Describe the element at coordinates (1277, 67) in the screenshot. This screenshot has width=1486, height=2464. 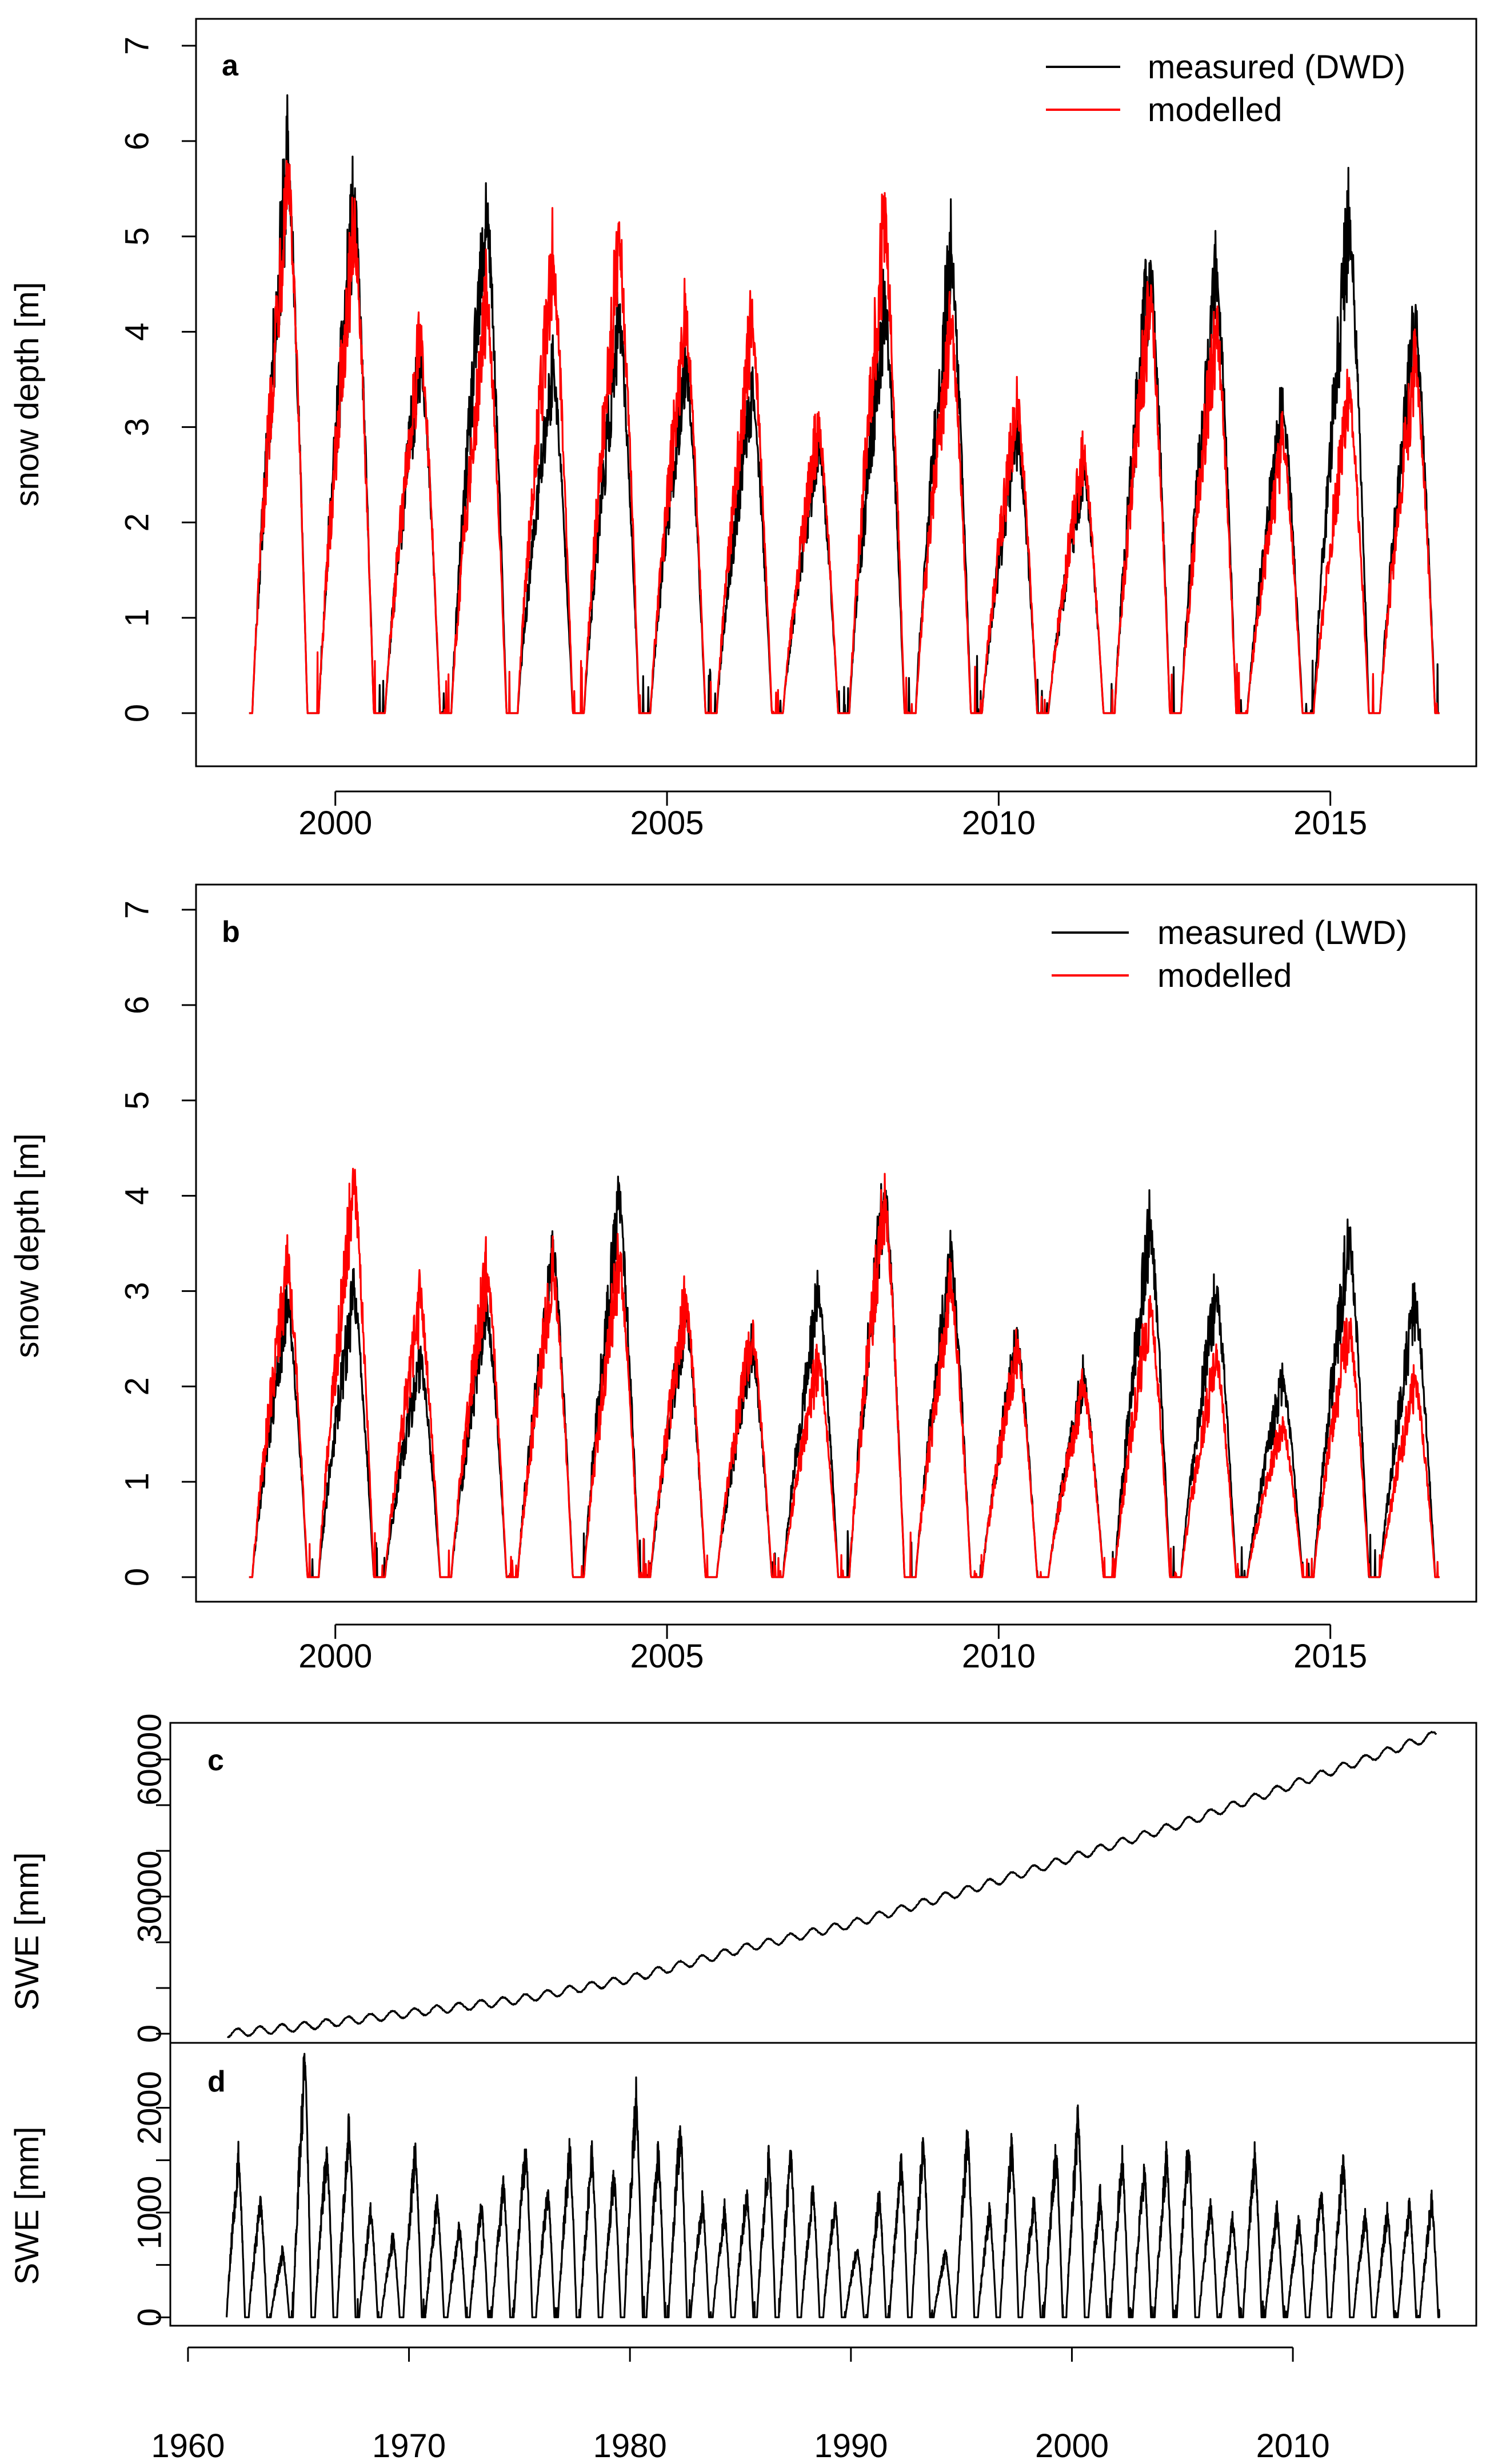
I see `legend-label-measured-dwd: measured (DWD)` at that location.